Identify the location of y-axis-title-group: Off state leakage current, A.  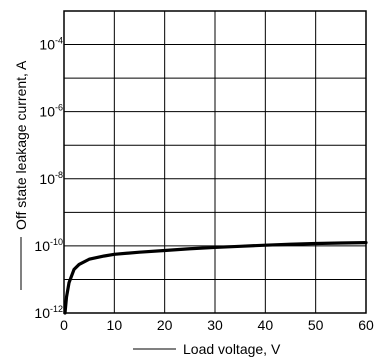
(21, 175).